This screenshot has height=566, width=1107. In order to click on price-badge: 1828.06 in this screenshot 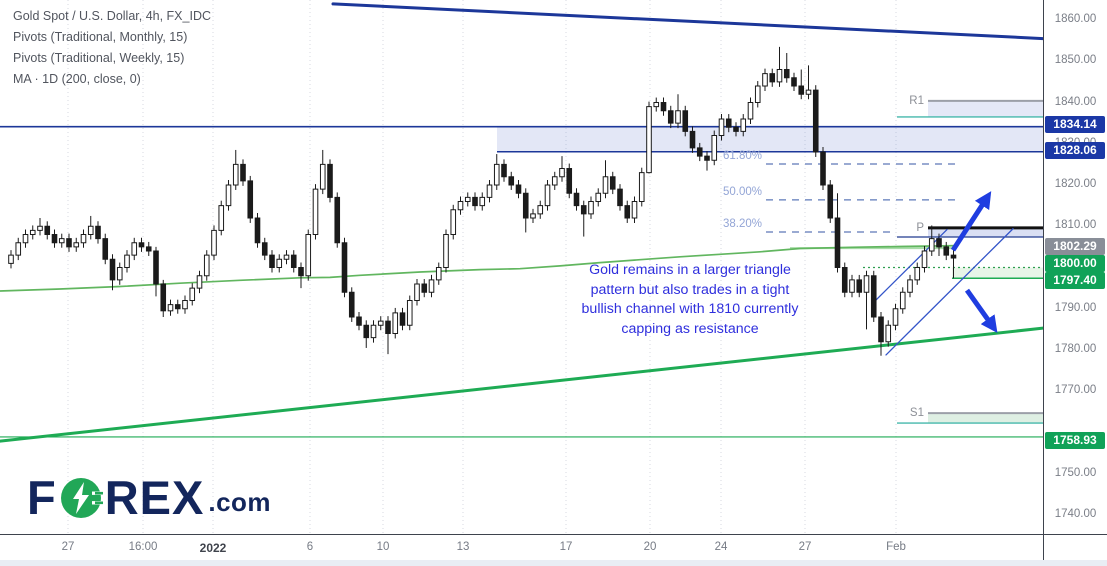, I will do `click(1075, 150)`.